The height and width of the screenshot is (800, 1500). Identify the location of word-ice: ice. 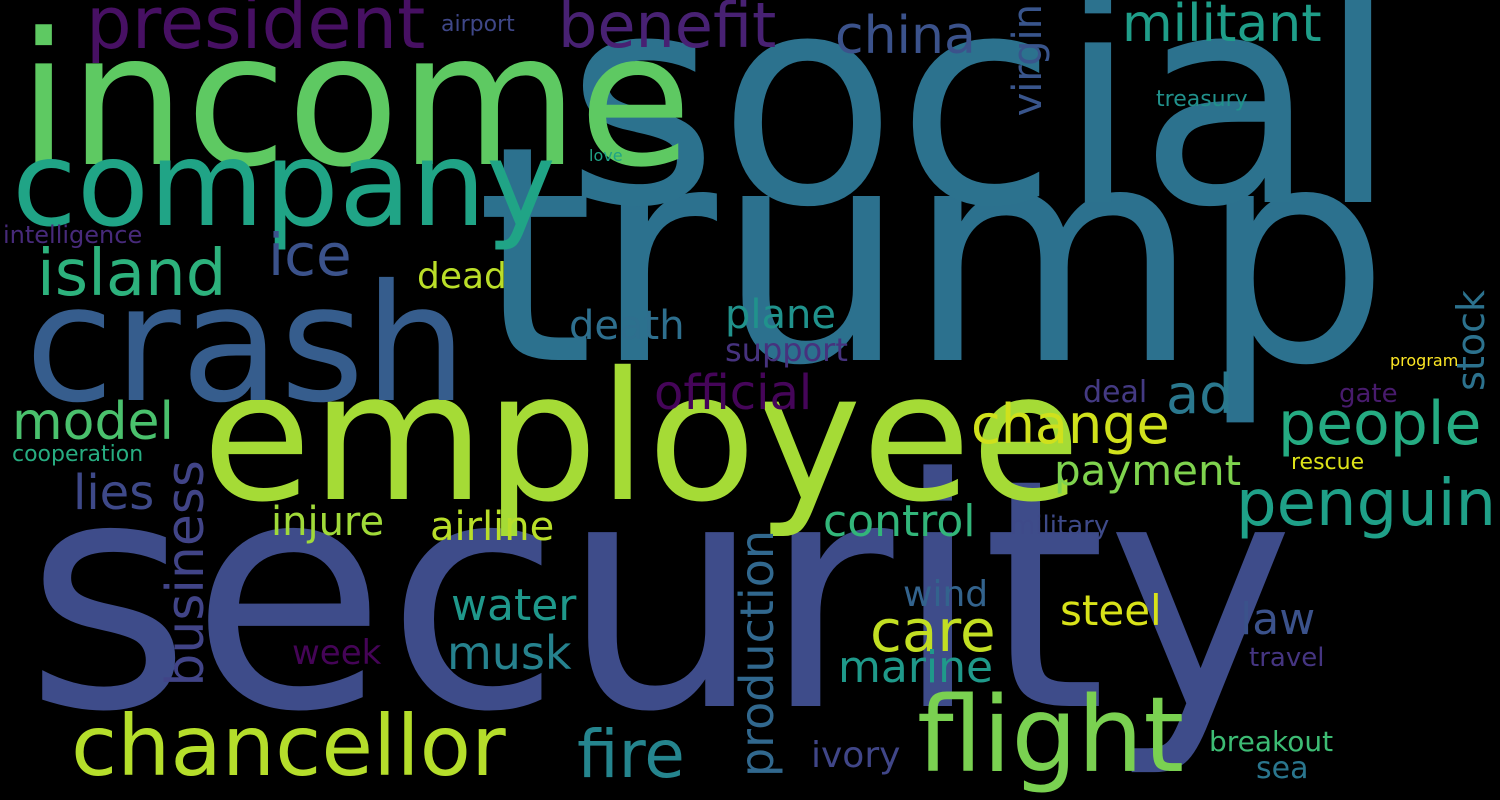
(310, 255).